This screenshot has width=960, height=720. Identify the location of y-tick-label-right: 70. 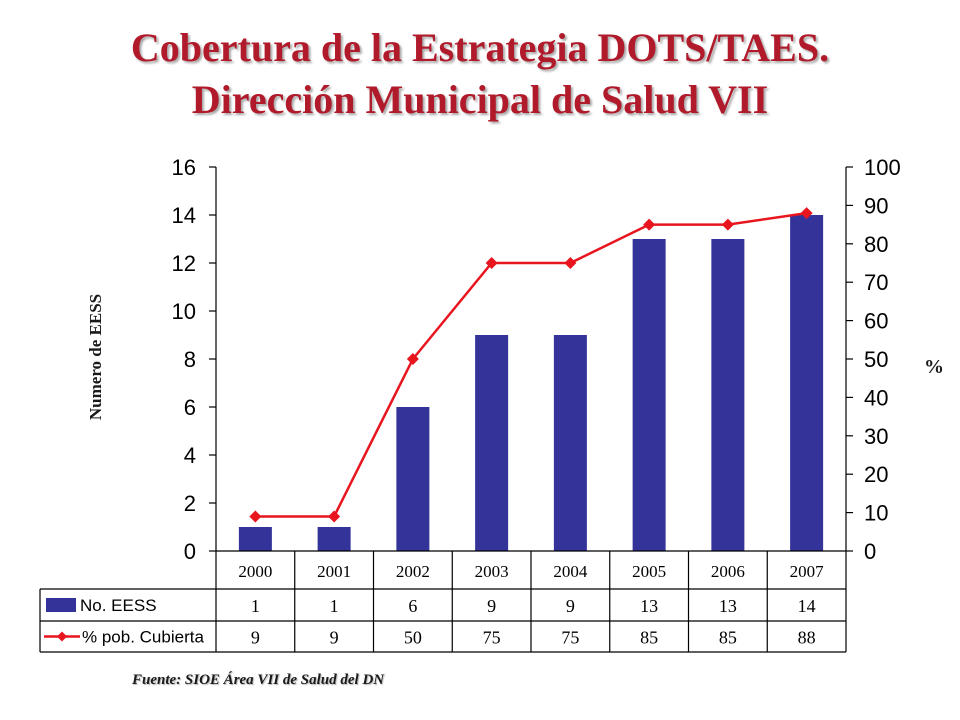
(876, 282).